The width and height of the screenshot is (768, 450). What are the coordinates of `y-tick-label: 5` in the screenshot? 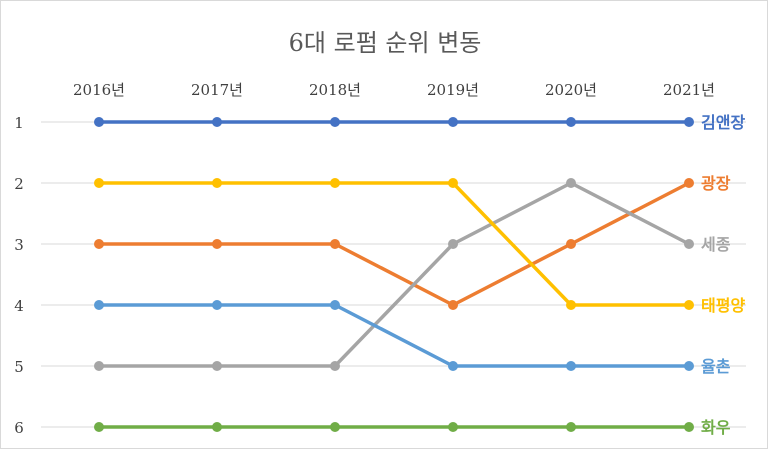 It's located at (19, 367).